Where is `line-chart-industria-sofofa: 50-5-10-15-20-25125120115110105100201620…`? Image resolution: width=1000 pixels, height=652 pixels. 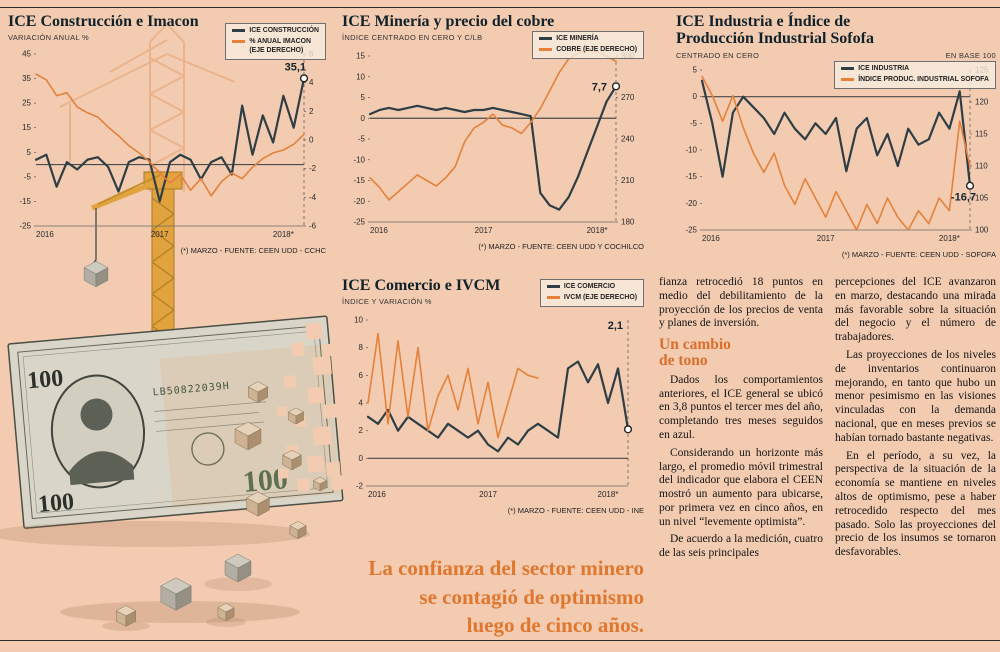 line-chart-industria-sofofa: 50-5-10-15-20-25125120115110105100201620… is located at coordinates (837, 154).